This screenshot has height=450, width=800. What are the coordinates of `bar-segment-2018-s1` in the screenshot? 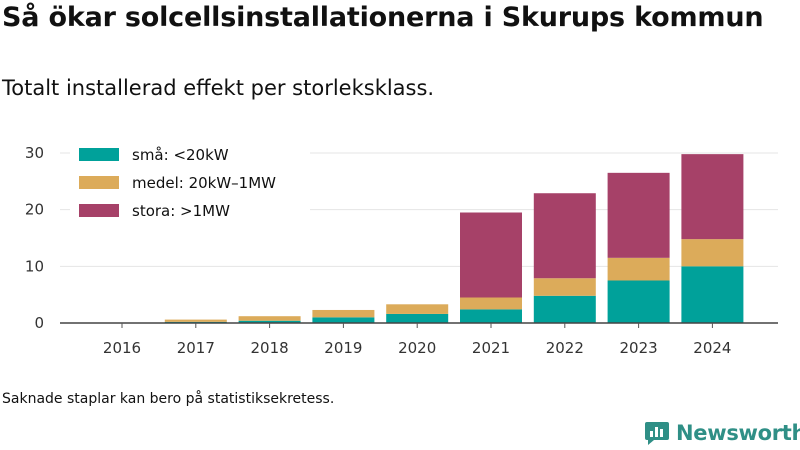 It's located at (269, 318).